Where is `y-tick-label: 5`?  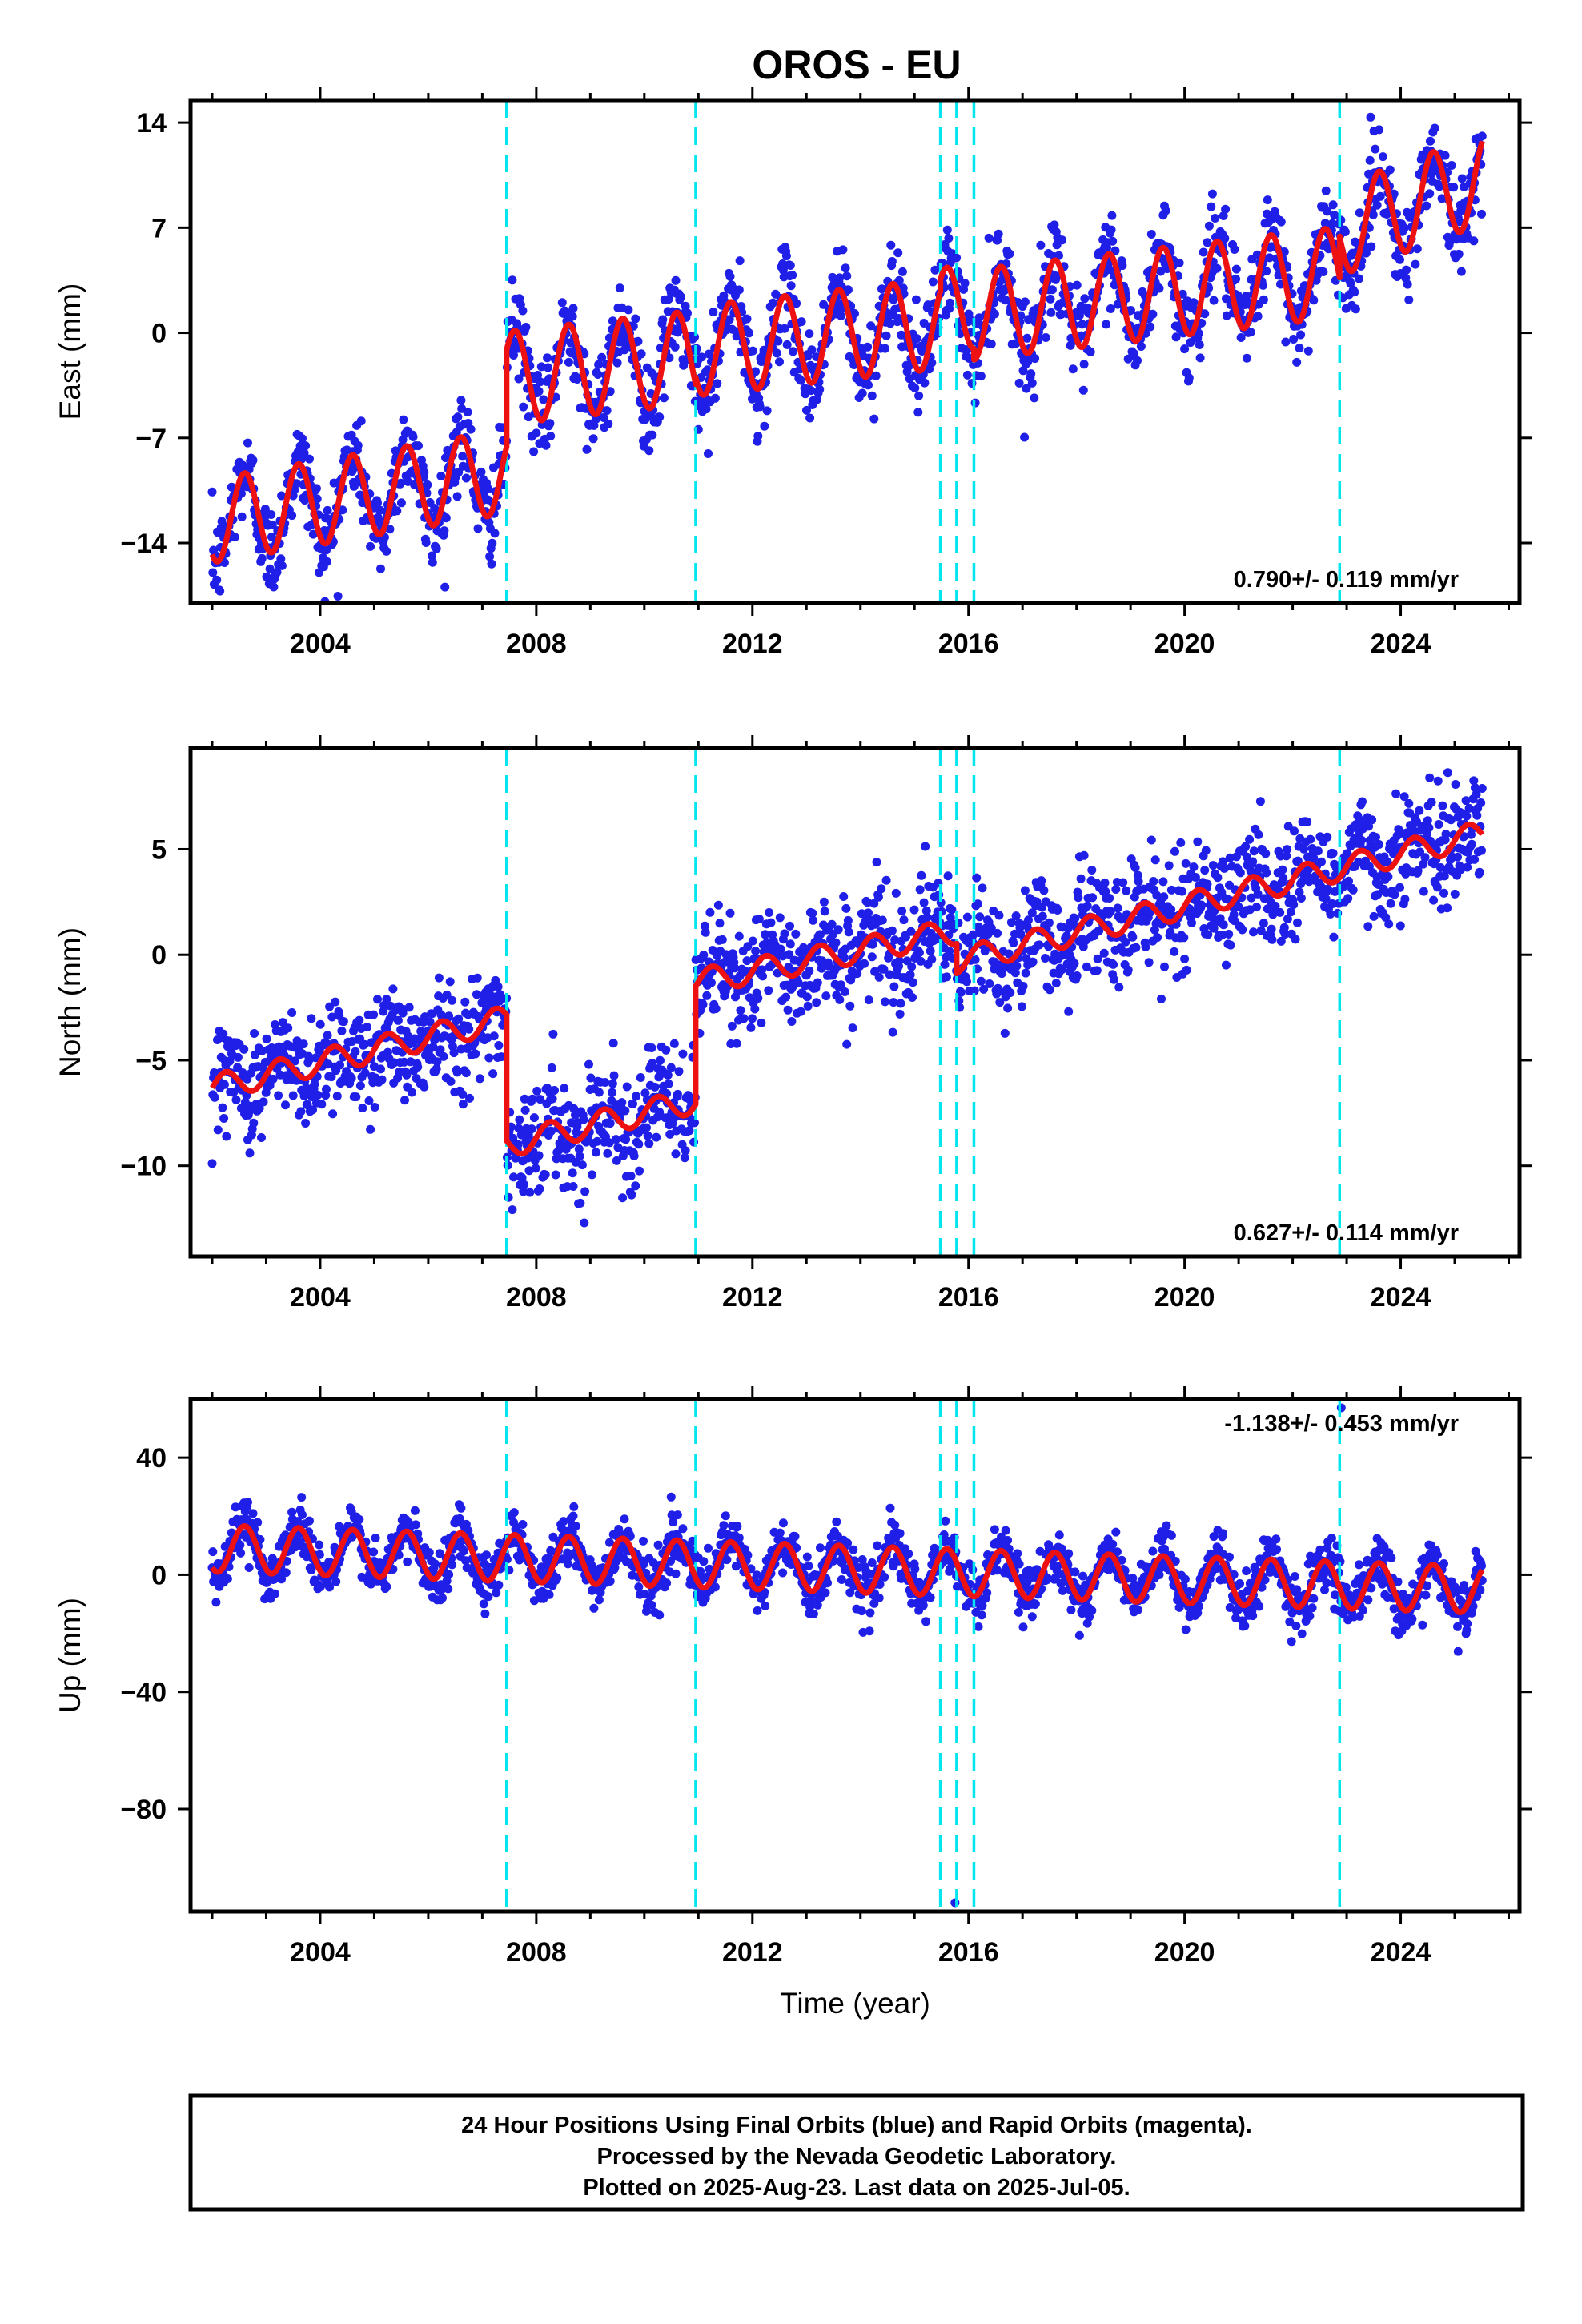 y-tick-label: 5 is located at coordinates (159, 850).